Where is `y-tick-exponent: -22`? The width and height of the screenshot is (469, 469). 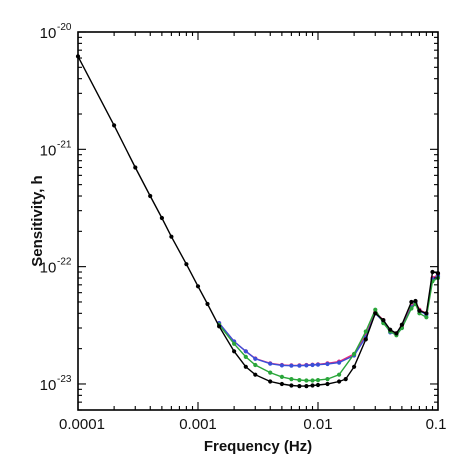 y-tick-exponent: -22 is located at coordinates (64, 262).